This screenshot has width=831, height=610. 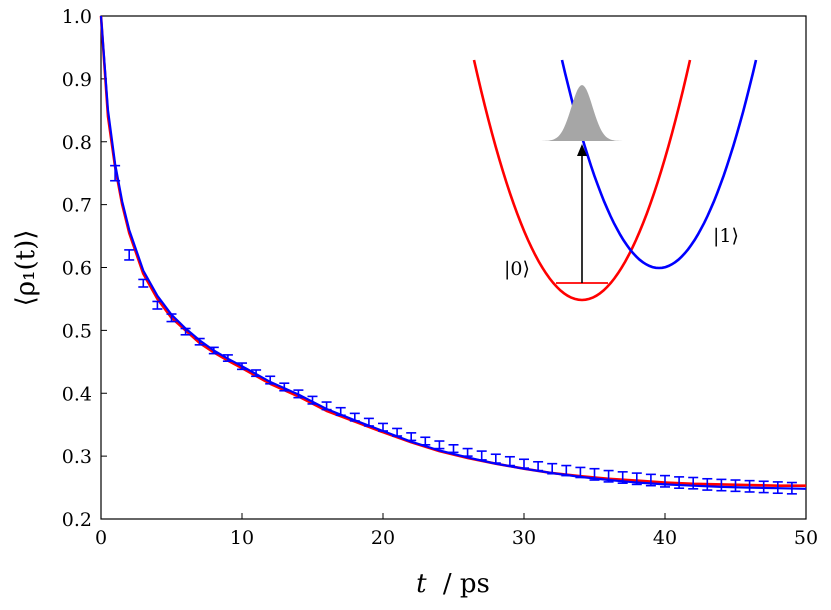 I want to click on y-tick-label: 0.4, so click(x=77, y=394).